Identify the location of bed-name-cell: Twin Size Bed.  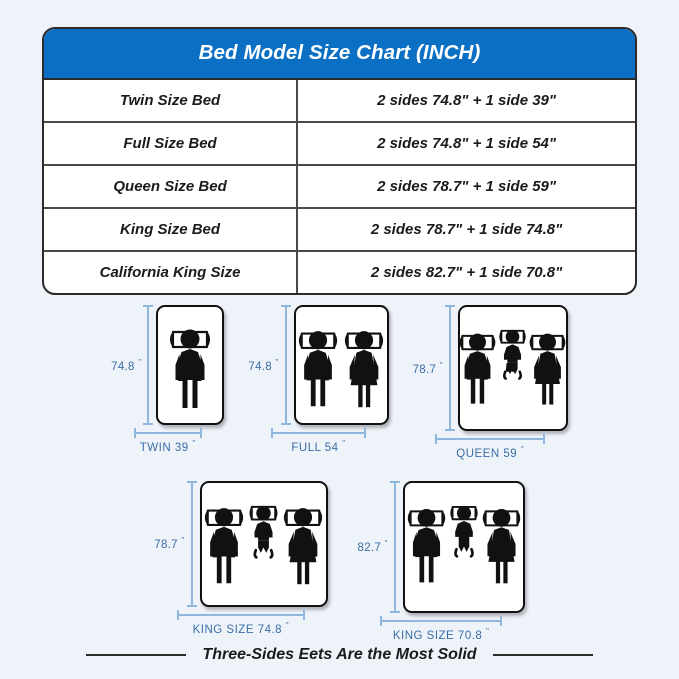
(171, 100).